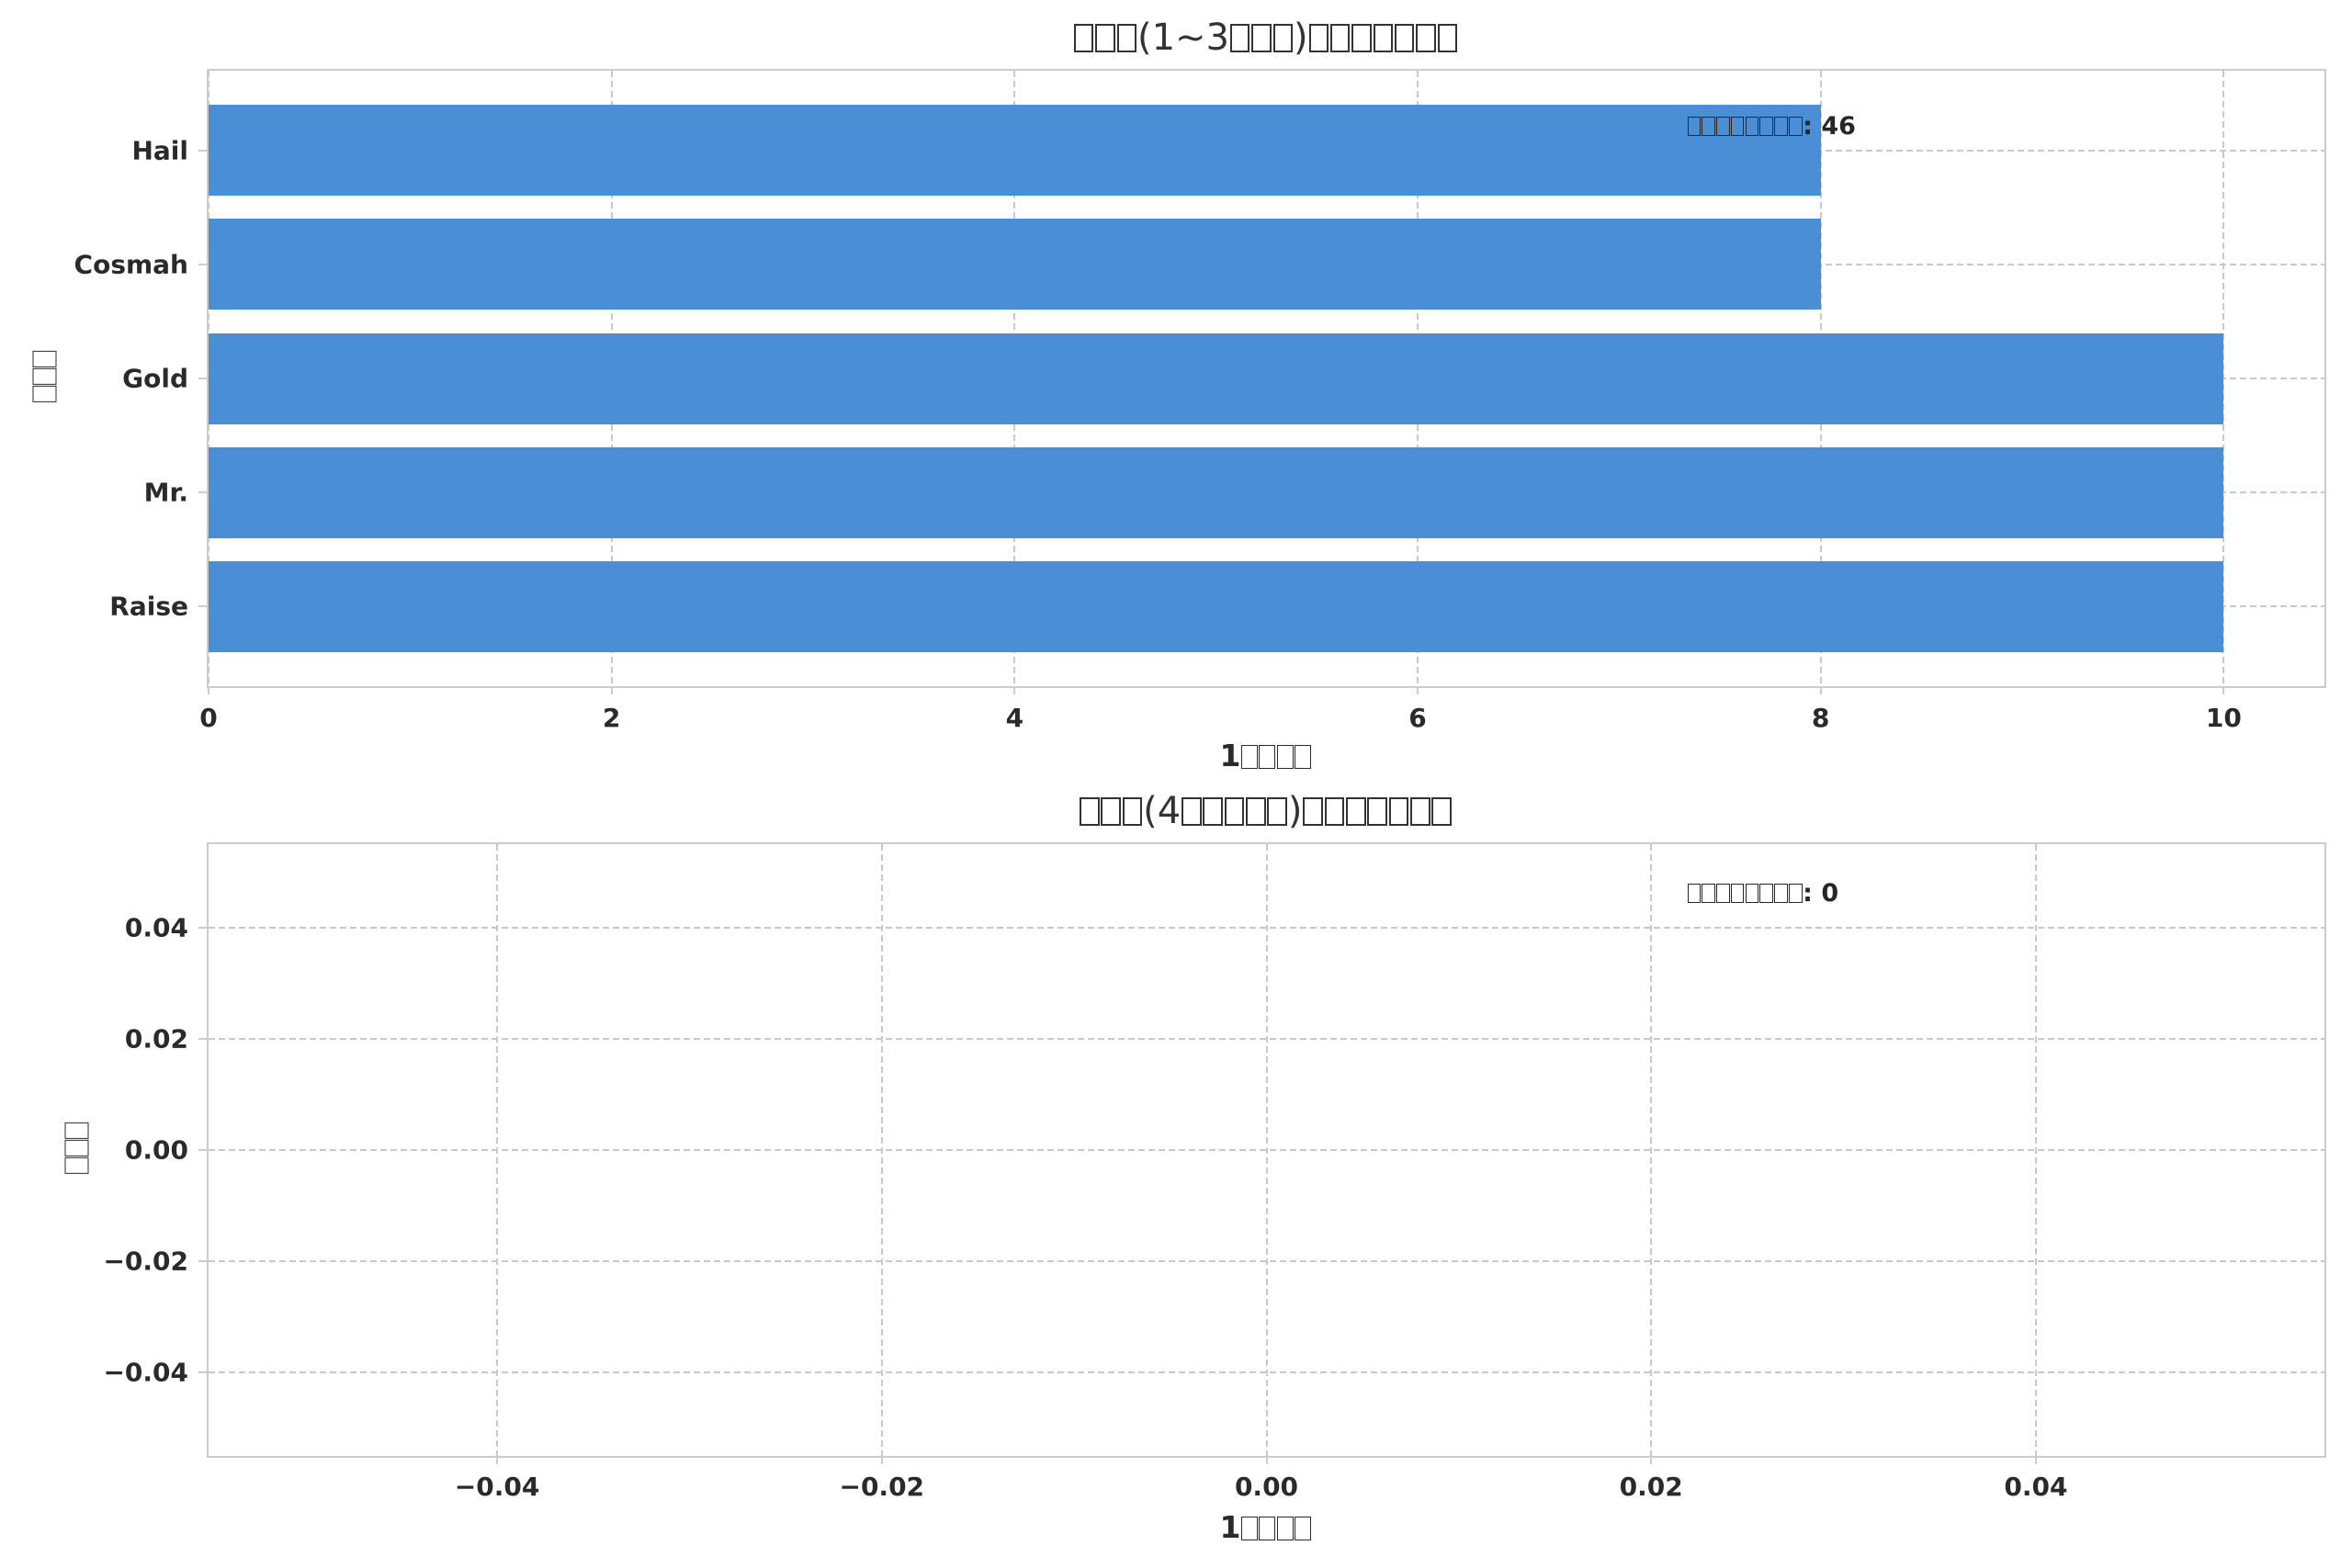 This screenshot has width=2352, height=1568. What do you see at coordinates (1217, 378) in the screenshot?
I see `bar-Gold` at bounding box center [1217, 378].